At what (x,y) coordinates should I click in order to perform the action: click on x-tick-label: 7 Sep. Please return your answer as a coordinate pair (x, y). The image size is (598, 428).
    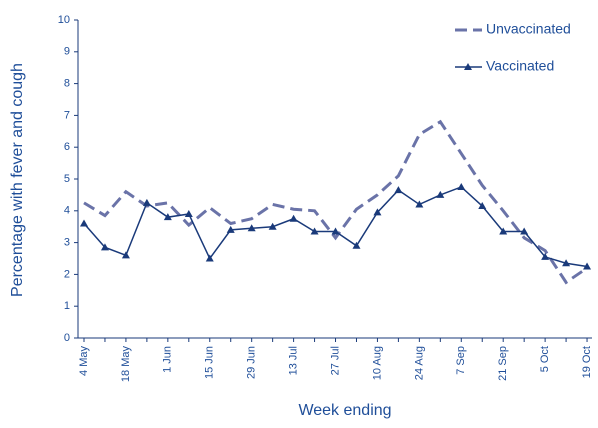
    Looking at the image, I should click on (461, 360).